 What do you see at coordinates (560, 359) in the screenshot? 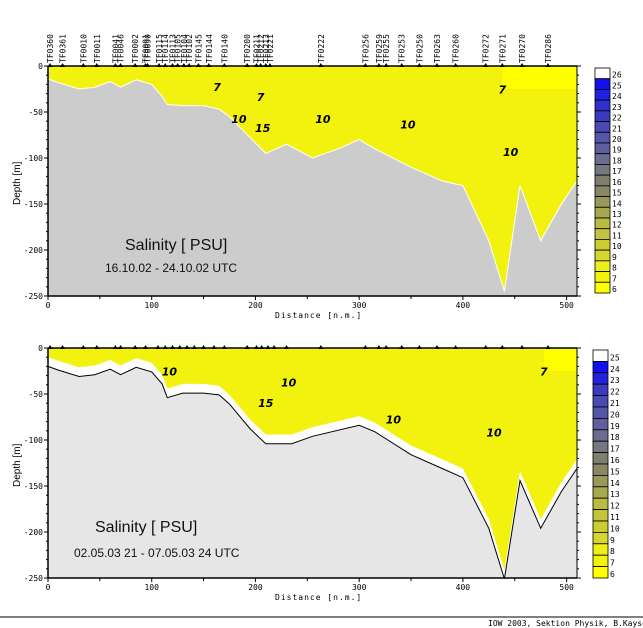
I see `low-salinity-patch` at bounding box center [560, 359].